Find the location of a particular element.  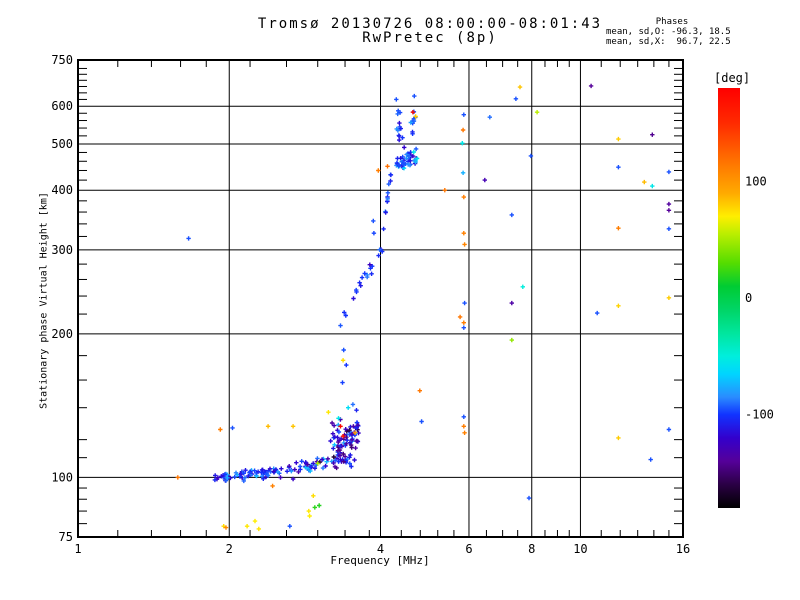

svg-text: 2 is located at coordinates (229, 549).